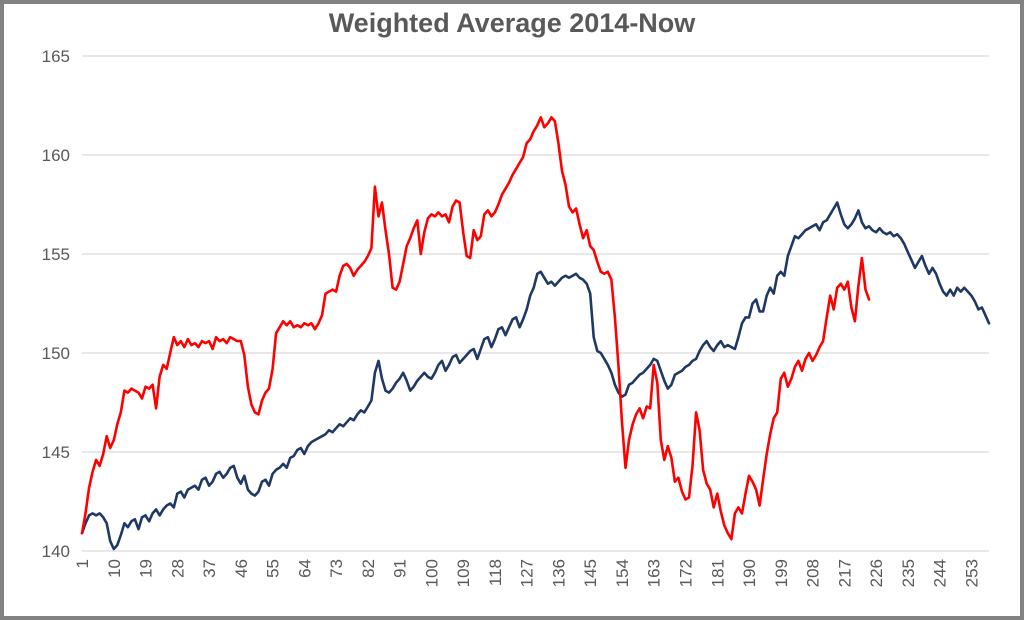  Describe the element at coordinates (463, 573) in the screenshot. I see `x-axis-tick-label: 109` at that location.